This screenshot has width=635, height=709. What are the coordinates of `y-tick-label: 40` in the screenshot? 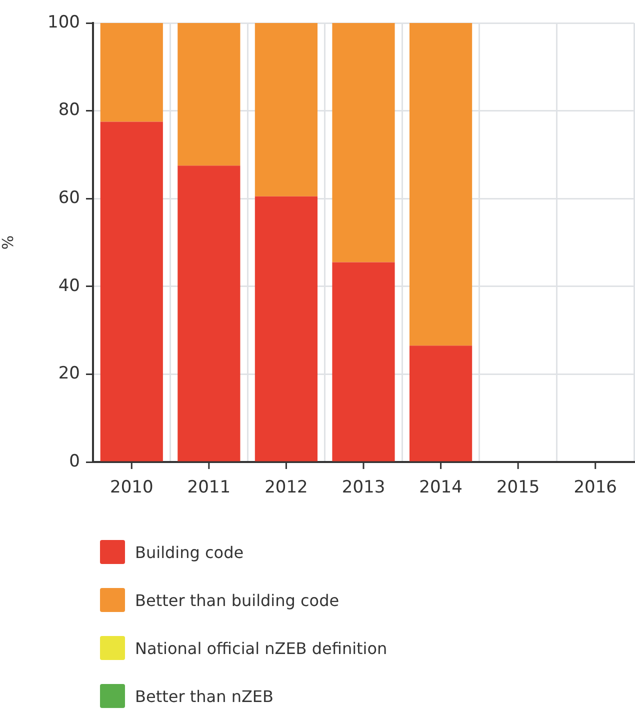 It's located at (69, 286).